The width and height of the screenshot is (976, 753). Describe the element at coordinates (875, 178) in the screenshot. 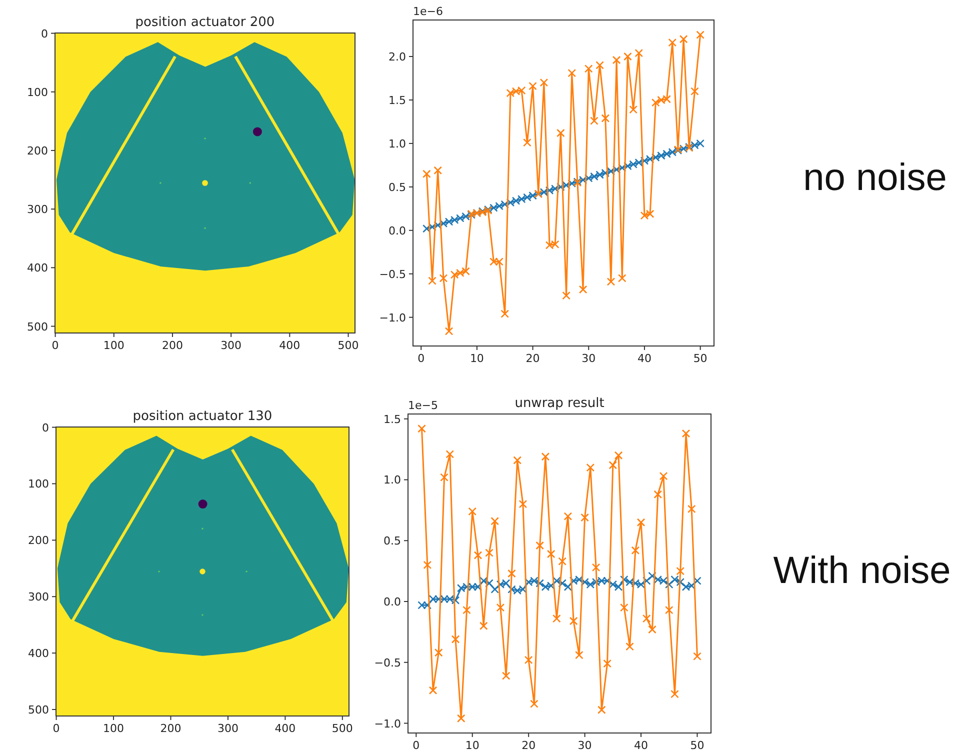

I see `text: no noise` at that location.